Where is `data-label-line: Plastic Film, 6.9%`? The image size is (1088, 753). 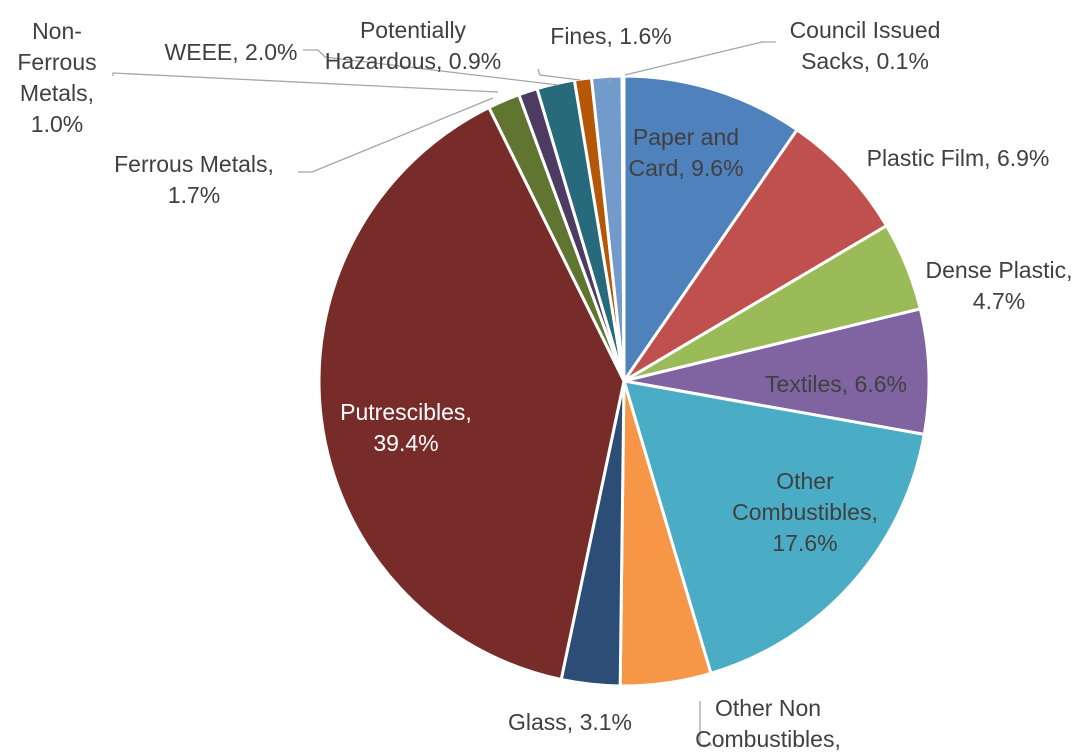
data-label-line: Plastic Film, 6.9% is located at coordinates (958, 158).